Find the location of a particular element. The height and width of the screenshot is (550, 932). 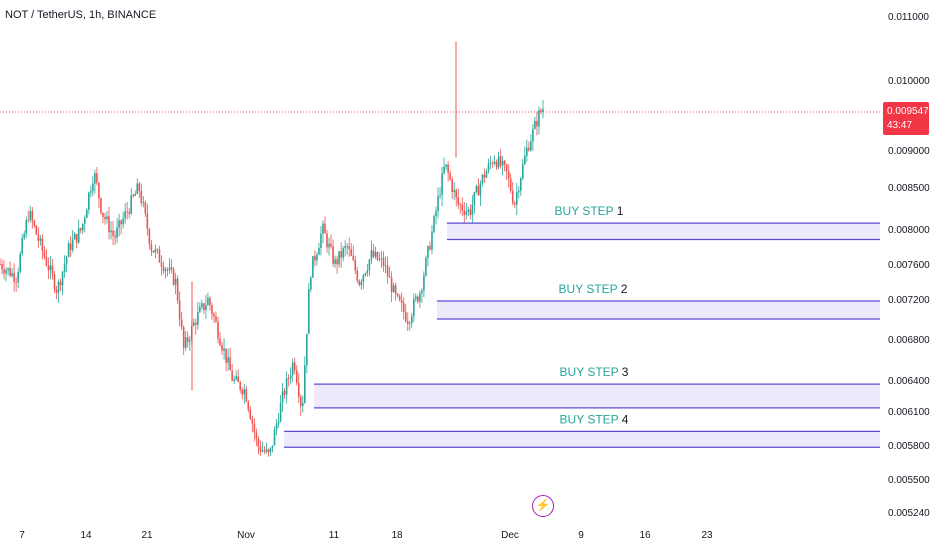

x-tick-label: 7 is located at coordinates (22, 535).